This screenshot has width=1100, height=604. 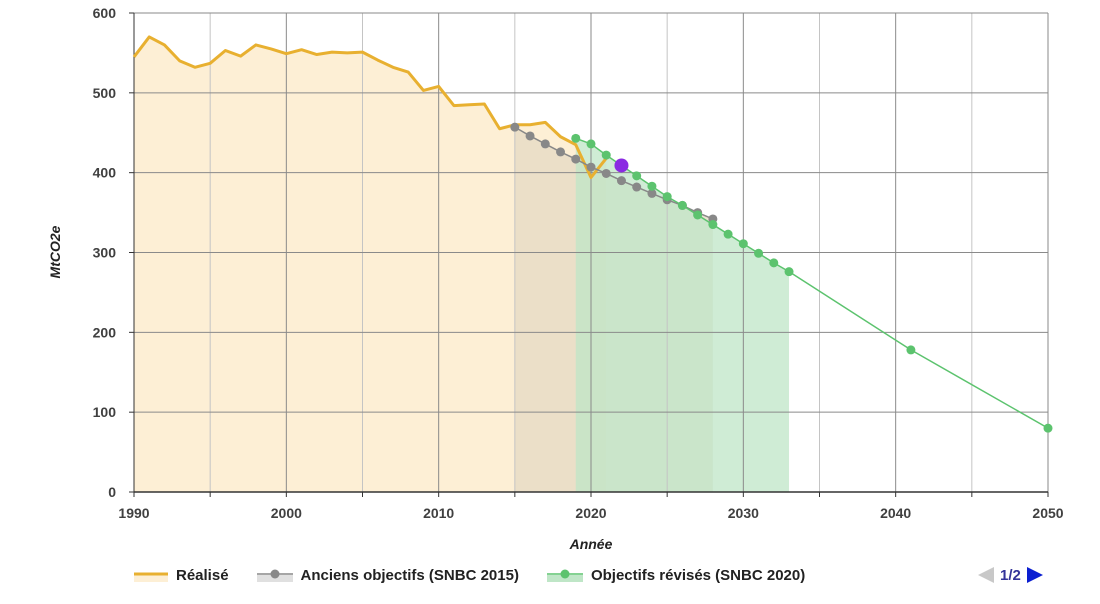 What do you see at coordinates (105, 332) in the screenshot?
I see `y-tick-label-200: 200` at bounding box center [105, 332].